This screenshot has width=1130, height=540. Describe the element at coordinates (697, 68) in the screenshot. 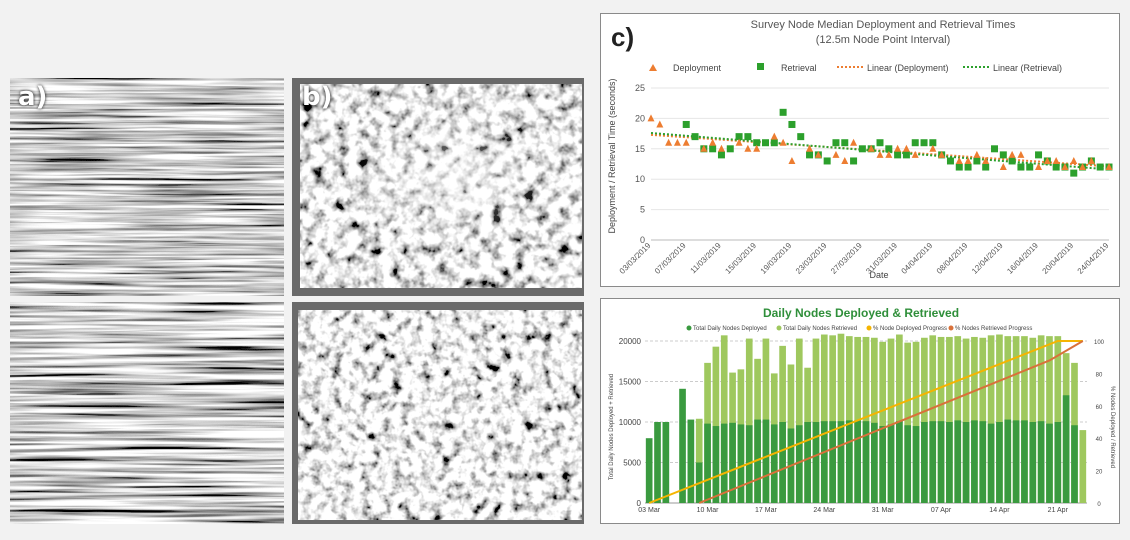

I see `legend-deployment-label: Deployment` at that location.